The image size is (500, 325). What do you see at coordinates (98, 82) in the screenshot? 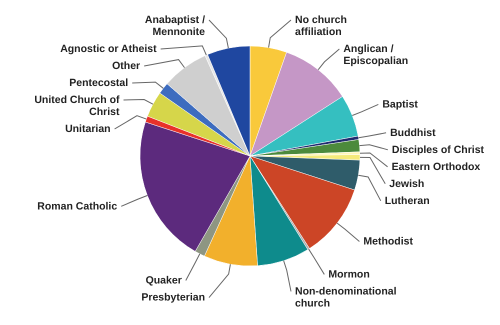
I see `slice-label: Pentecostal` at bounding box center [98, 82].